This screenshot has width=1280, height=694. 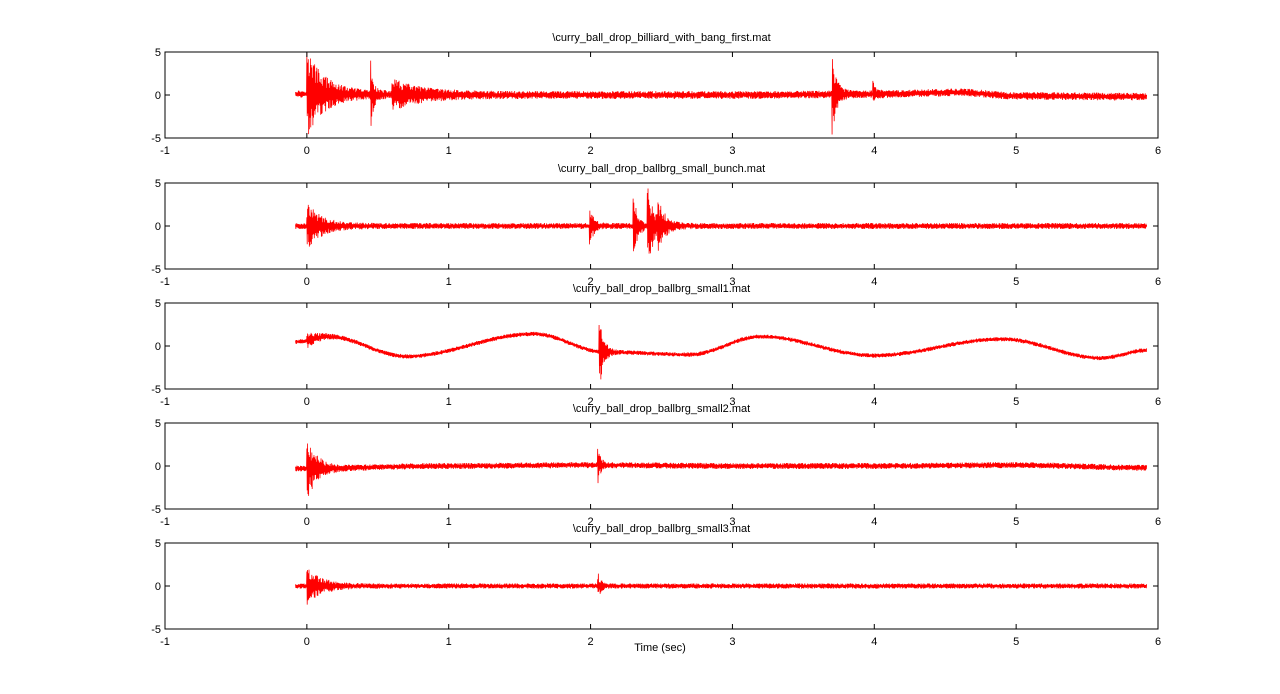 What do you see at coordinates (661, 529) in the screenshot?
I see `subplot-title: \curry_ball_drop_ballbrg_small3.mat` at bounding box center [661, 529].